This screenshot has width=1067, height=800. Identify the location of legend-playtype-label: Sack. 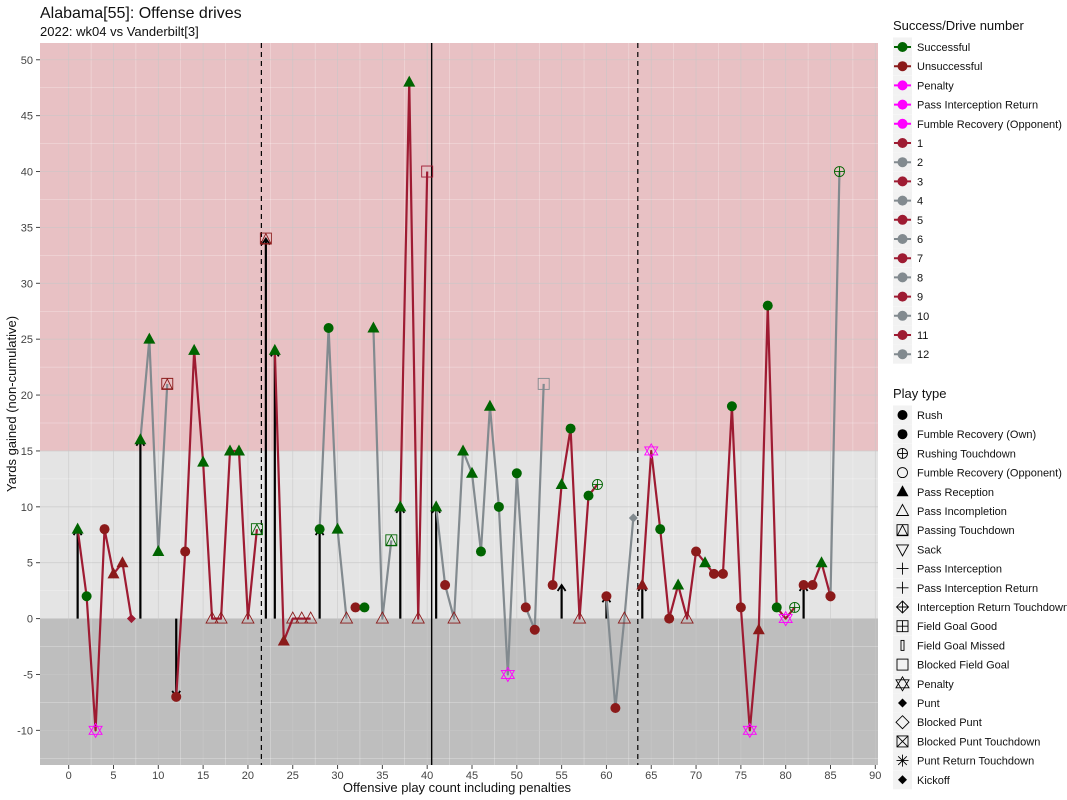
(929, 550).